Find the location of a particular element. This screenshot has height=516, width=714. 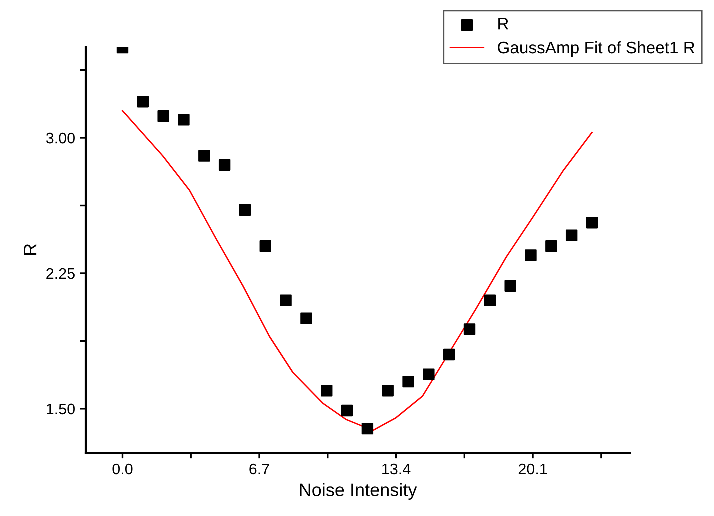

y-tick-label: 1.50 is located at coordinates (61, 409).